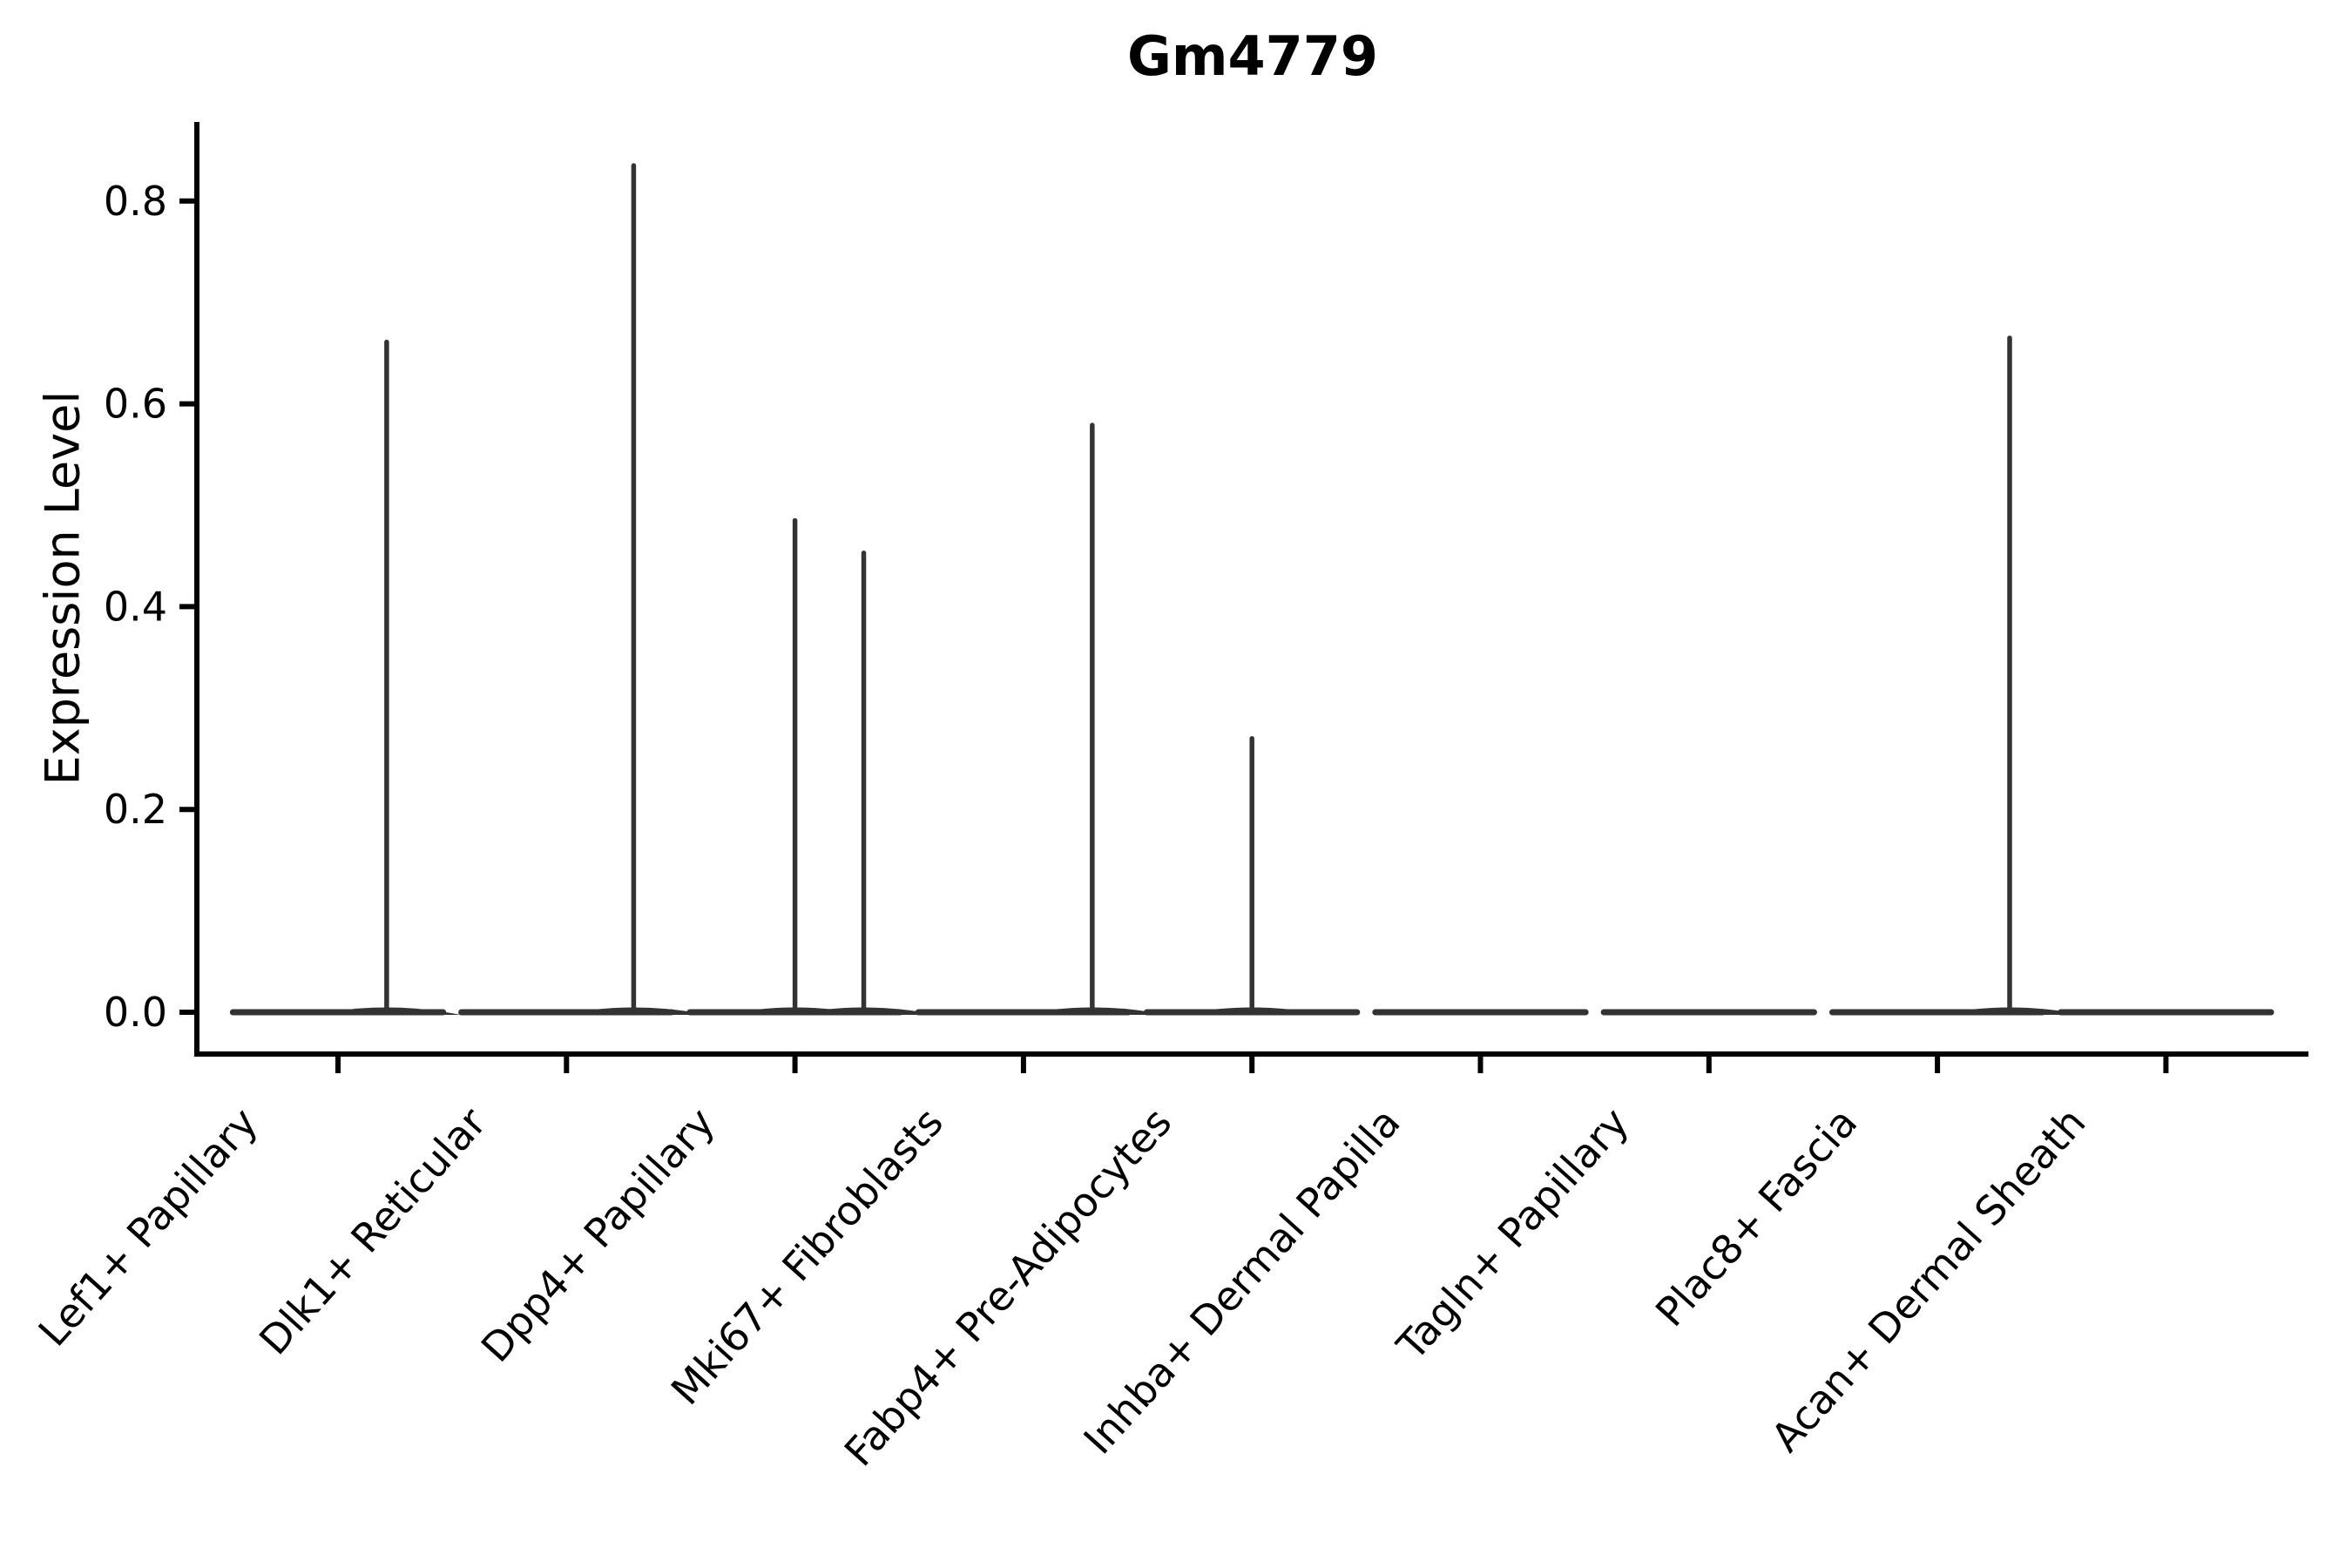 The width and height of the screenshot is (2352, 1568). Describe the element at coordinates (1252, 56) in the screenshot. I see `chart-title: Gm4779` at that location.